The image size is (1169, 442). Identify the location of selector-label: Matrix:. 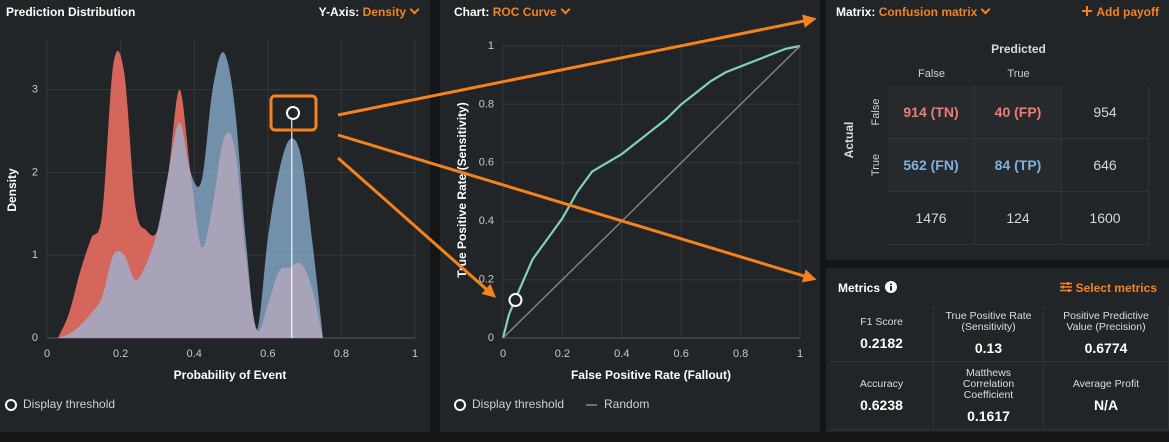
(856, 12).